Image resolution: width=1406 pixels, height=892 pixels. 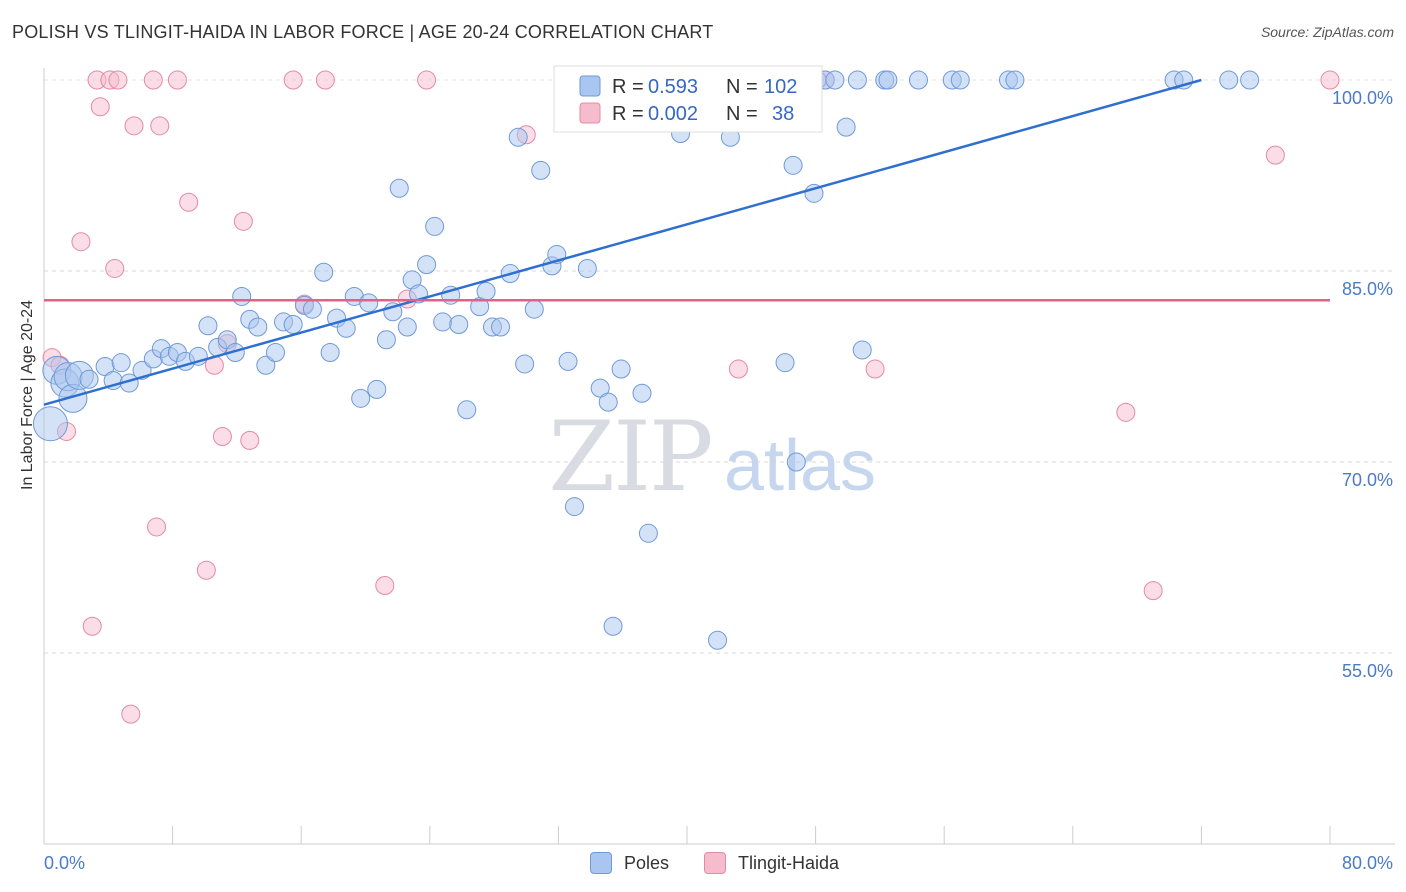 I want to click on stats-legend-r-label-poles: R =, so click(x=628, y=87).